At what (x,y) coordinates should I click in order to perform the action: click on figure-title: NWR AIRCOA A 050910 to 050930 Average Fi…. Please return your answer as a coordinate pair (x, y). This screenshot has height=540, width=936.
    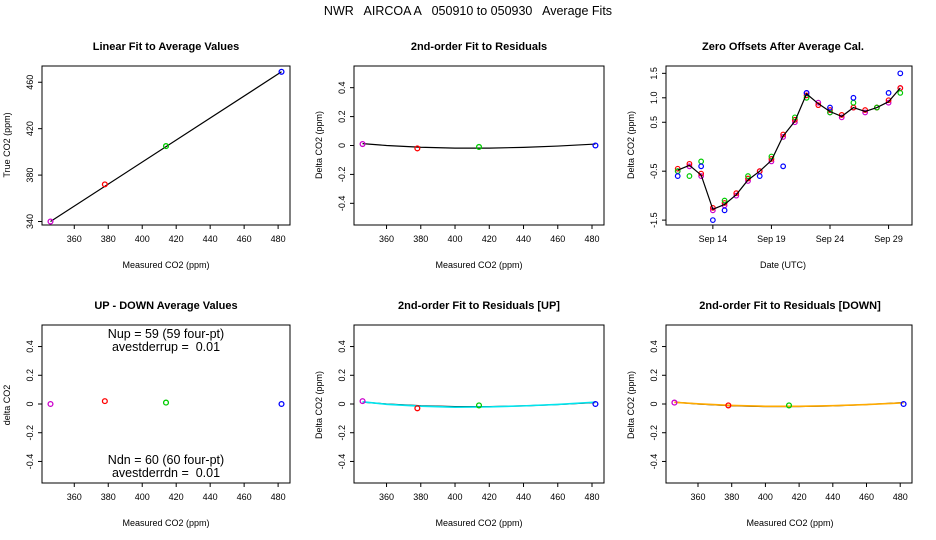
    Looking at the image, I should click on (468, 11).